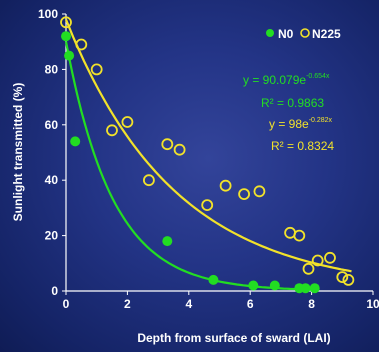  What do you see at coordinates (286, 80) in the screenshot?
I see `fit-equation-n0: y = 90.079e-0.654x` at bounding box center [286, 80].